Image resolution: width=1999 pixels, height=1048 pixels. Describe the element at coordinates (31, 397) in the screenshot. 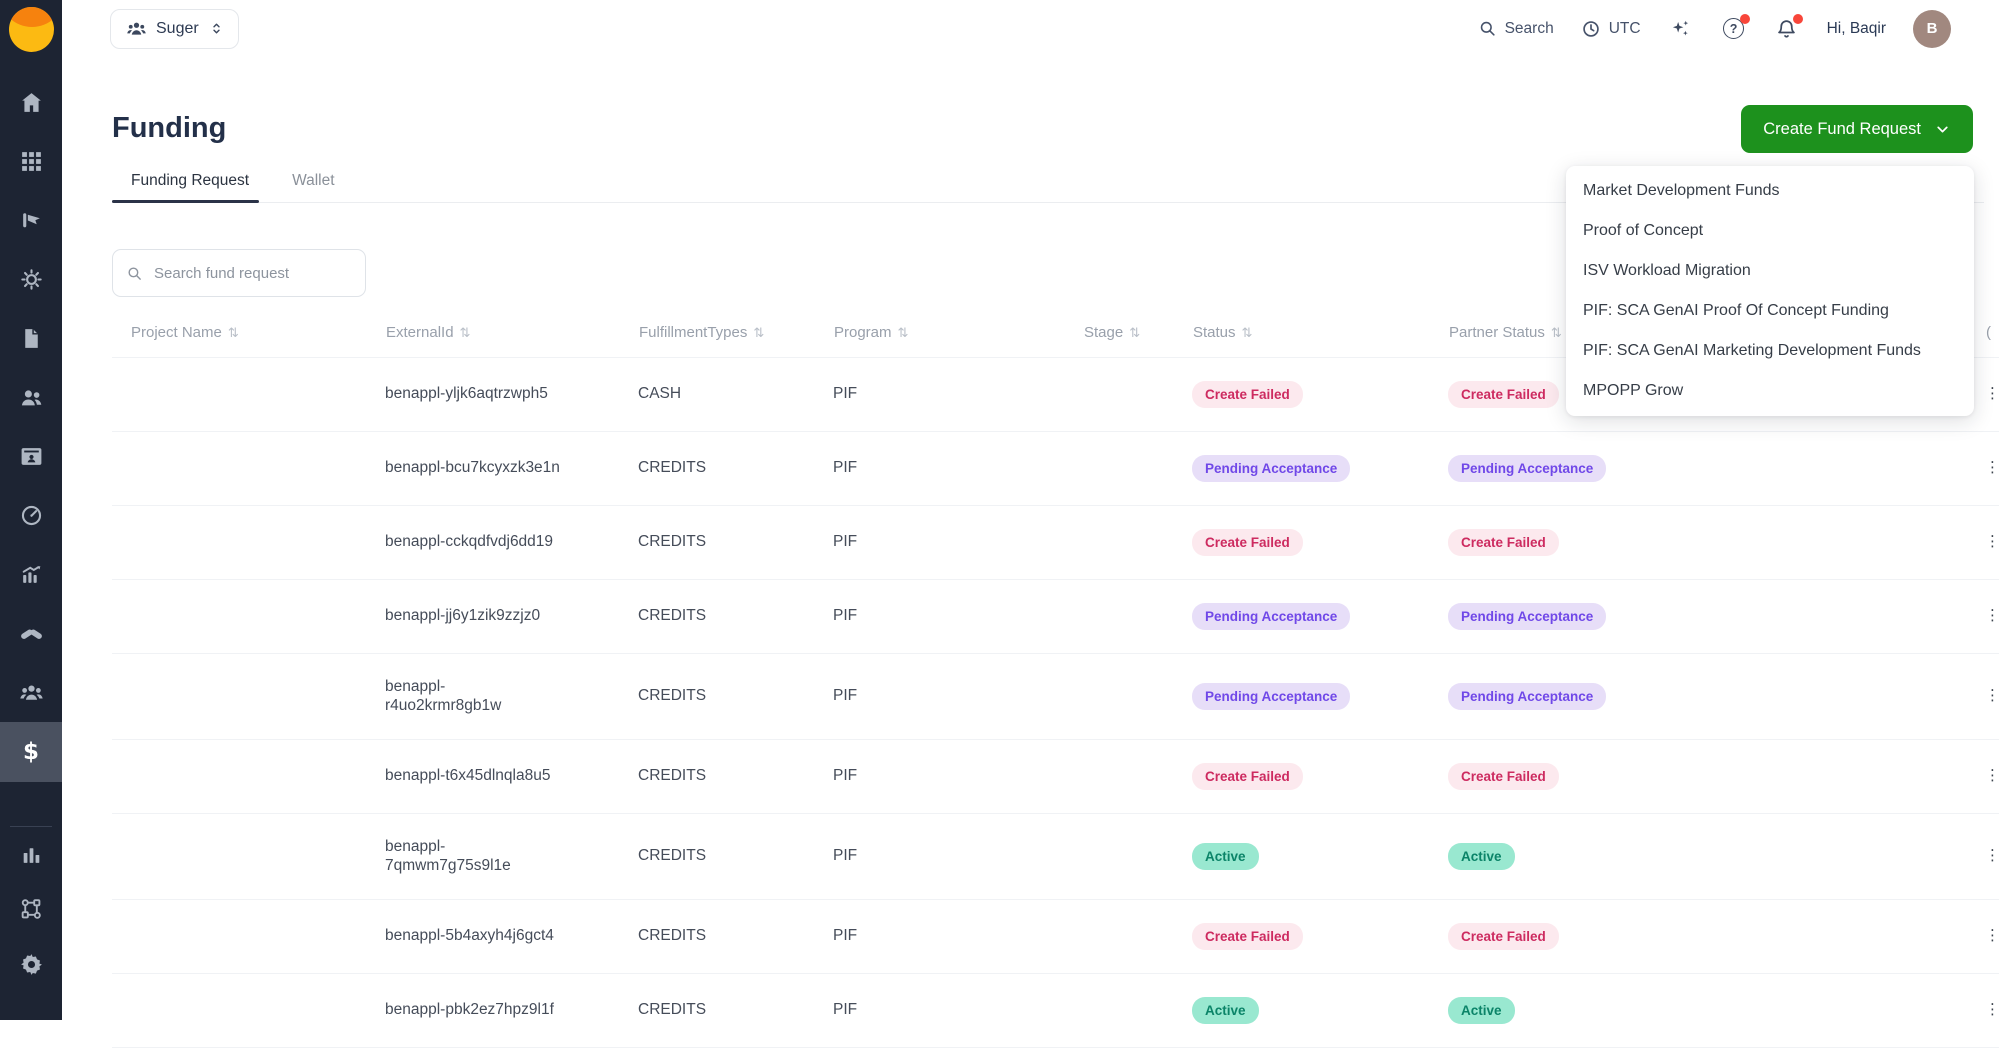

I see `sidebar-item-customers` at that location.